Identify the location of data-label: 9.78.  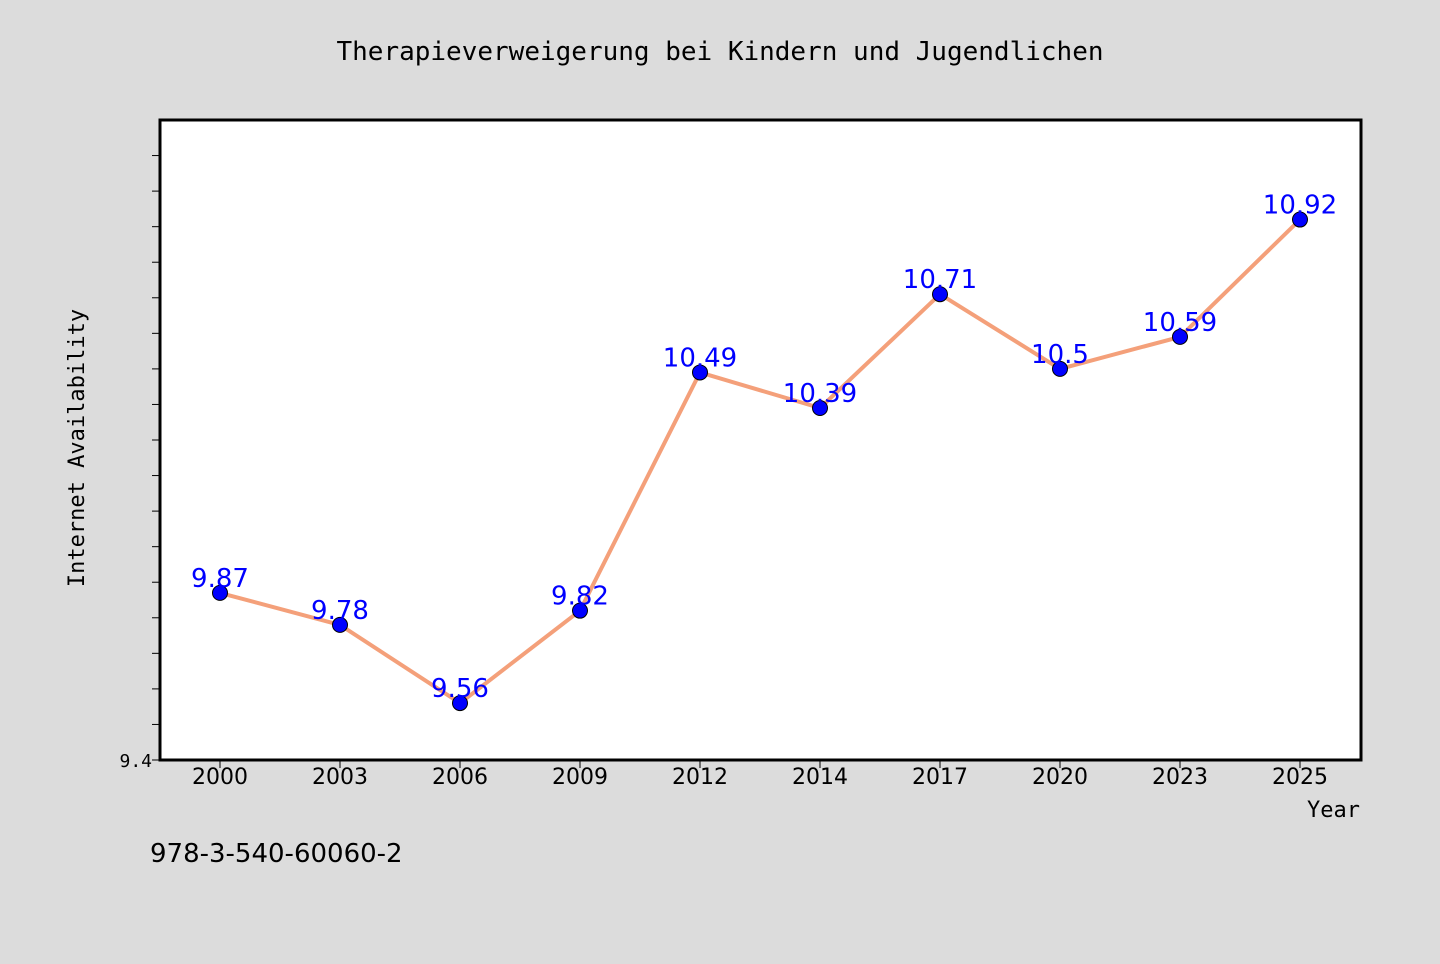
(340, 611).